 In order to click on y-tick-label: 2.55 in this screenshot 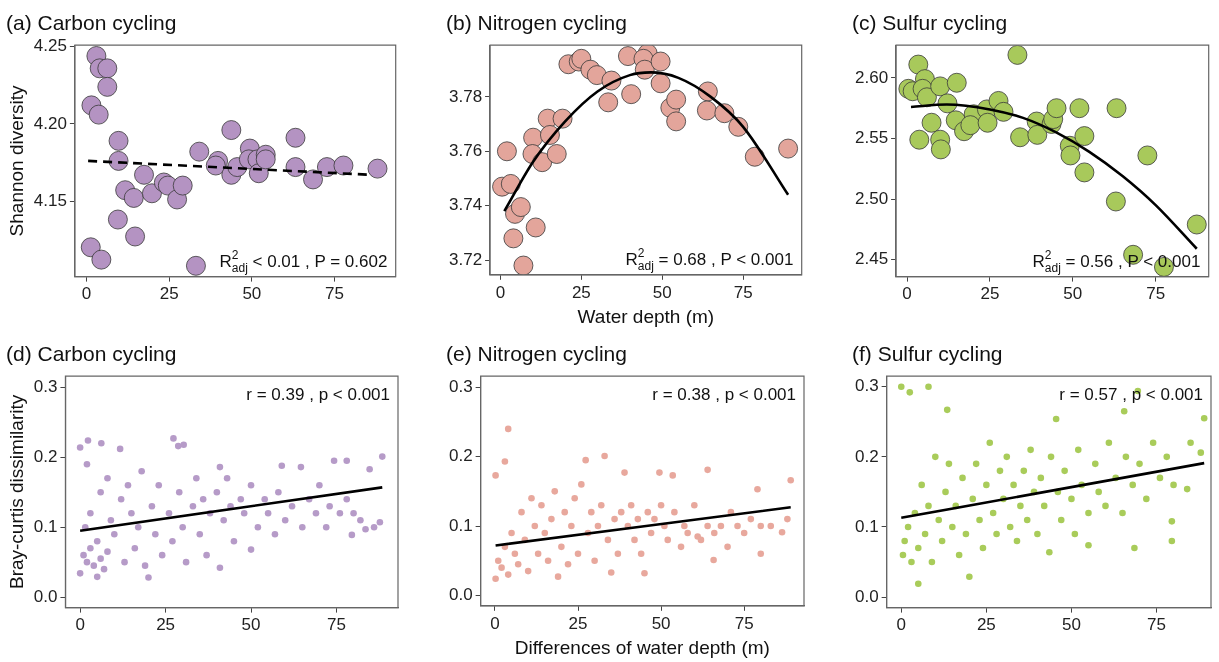, I will do `click(871, 138)`.